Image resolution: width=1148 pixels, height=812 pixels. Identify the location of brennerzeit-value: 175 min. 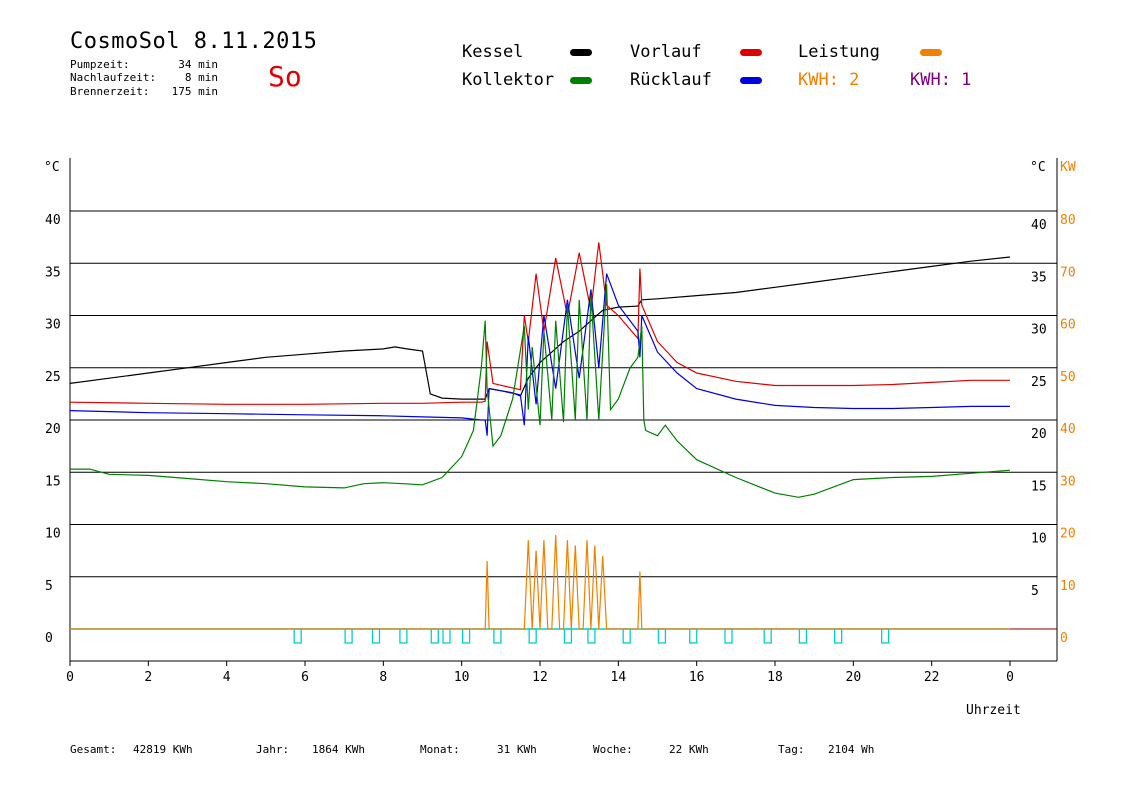
(194, 91).